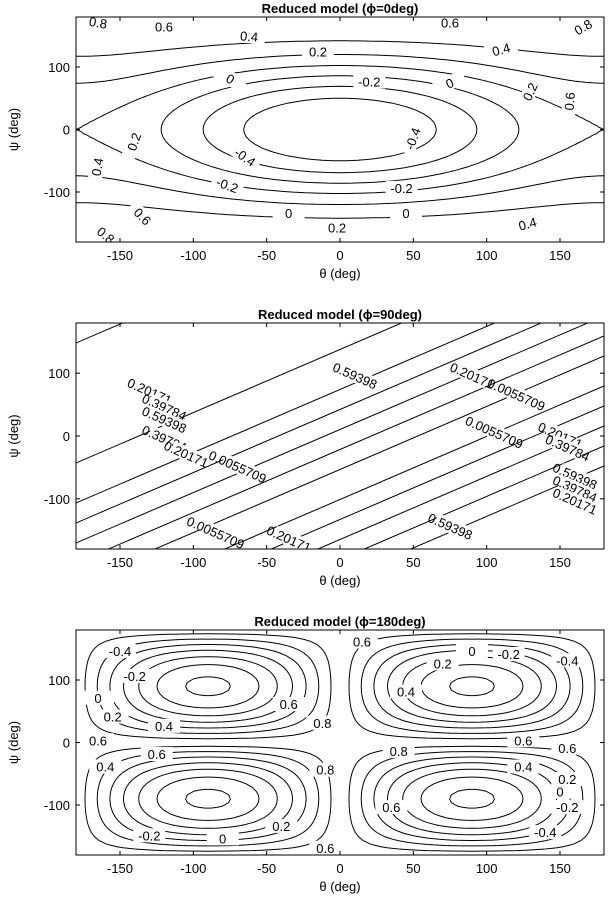  Describe the element at coordinates (413, 562) in the screenshot. I see `x-tick-label: 50` at that location.